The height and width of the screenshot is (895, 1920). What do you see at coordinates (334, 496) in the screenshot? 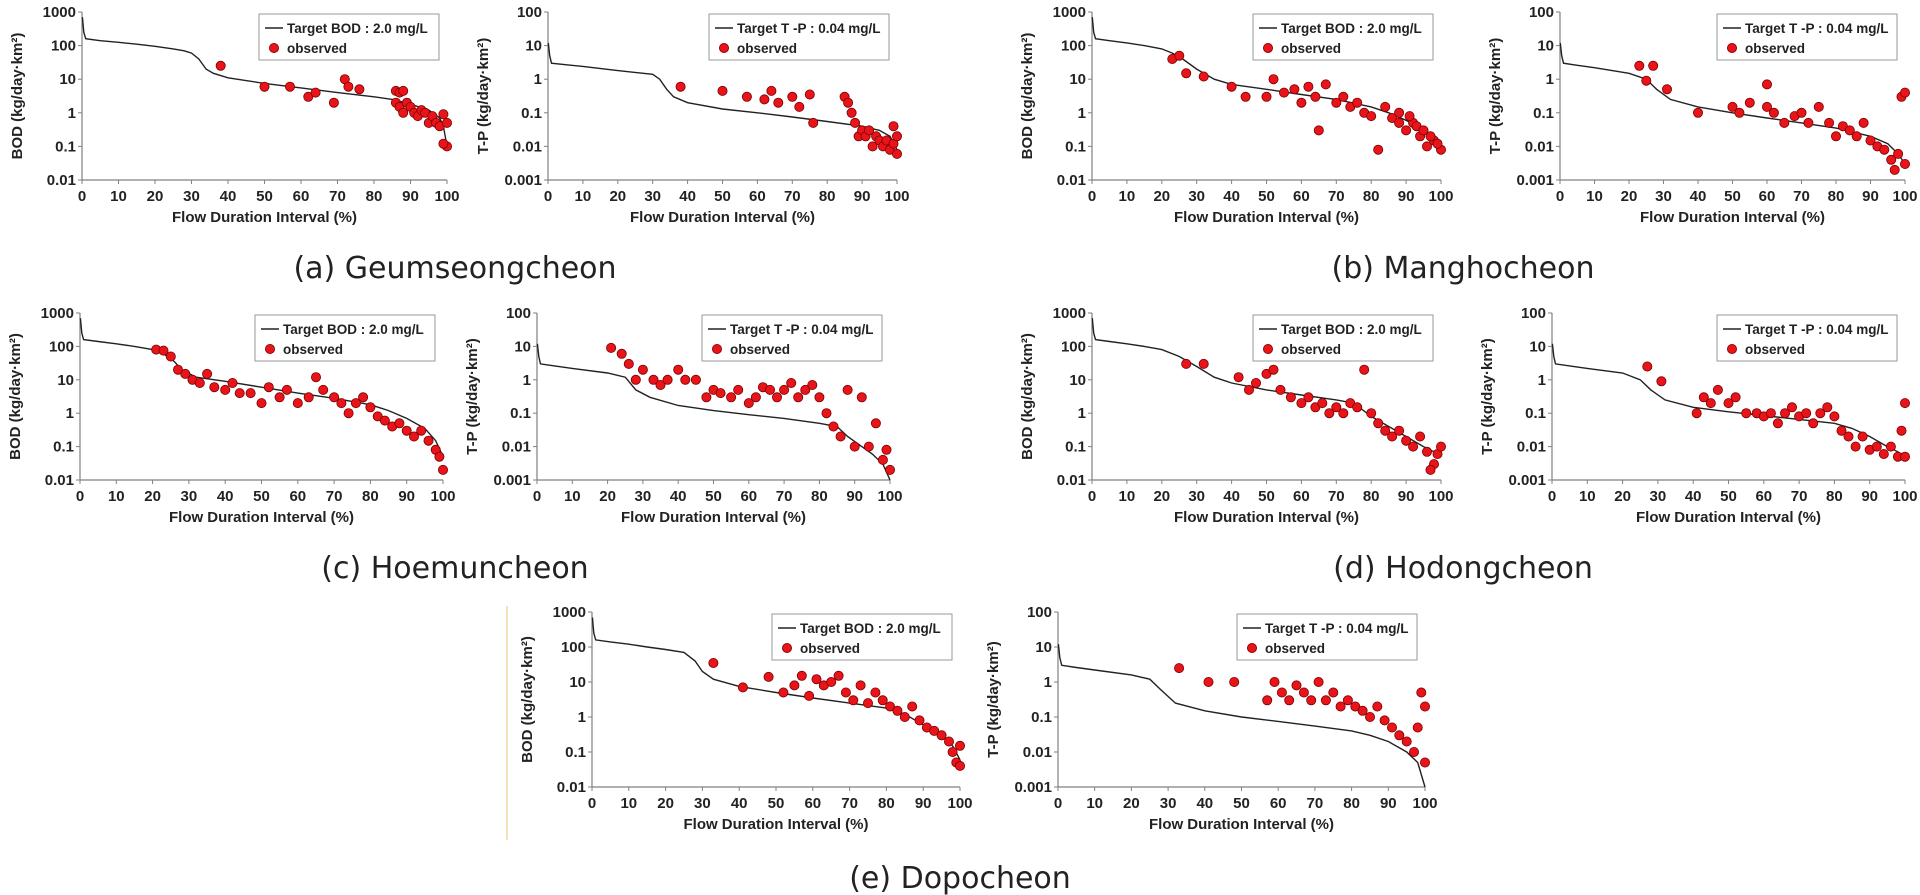
I see `x-tick-label: 70` at bounding box center [334, 496].